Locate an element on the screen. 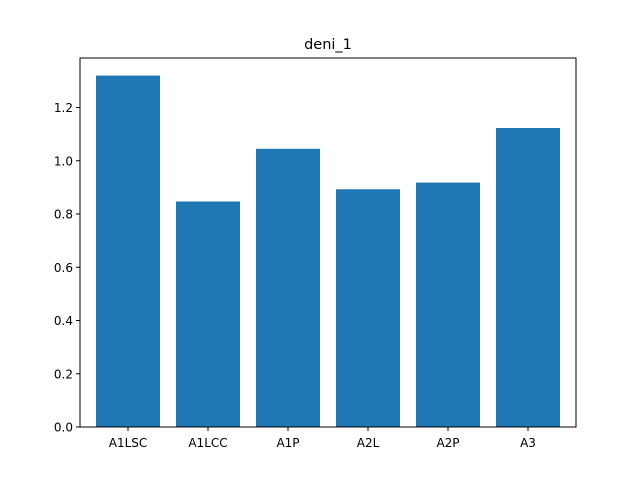 This screenshot has height=480, width=640. bar-a2p is located at coordinates (448, 304).